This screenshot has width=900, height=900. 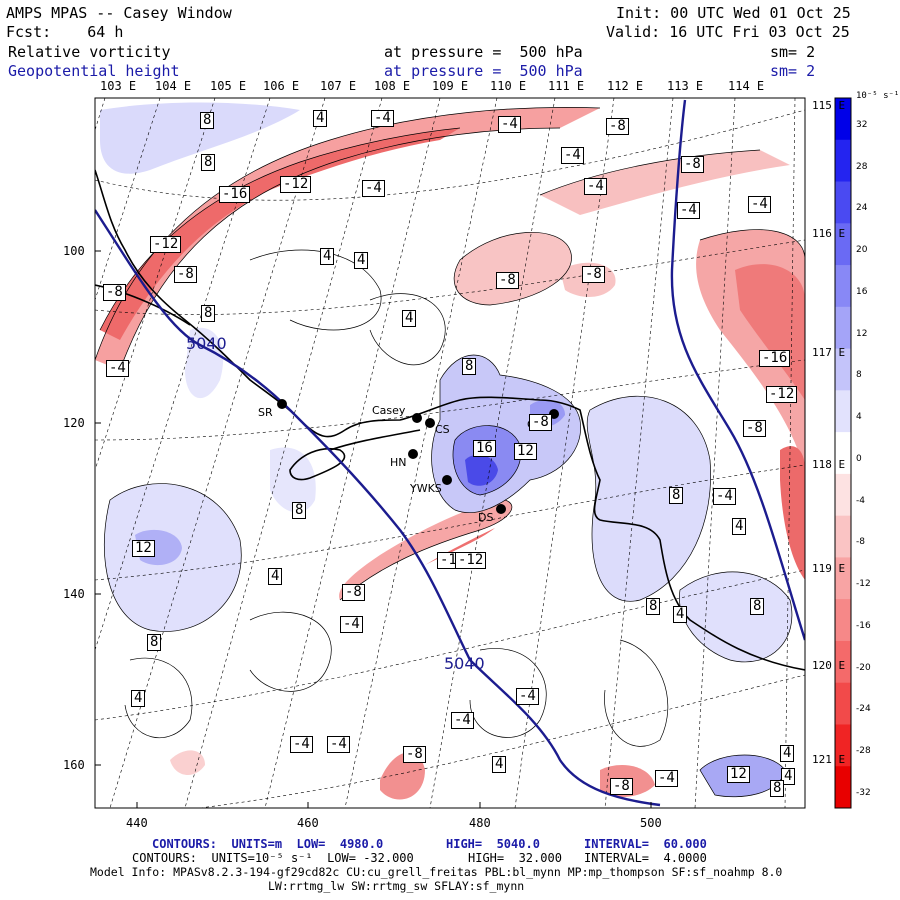 What do you see at coordinates (793, 71) in the screenshot?
I see `field2-smoothing: sm= 2` at bounding box center [793, 71].